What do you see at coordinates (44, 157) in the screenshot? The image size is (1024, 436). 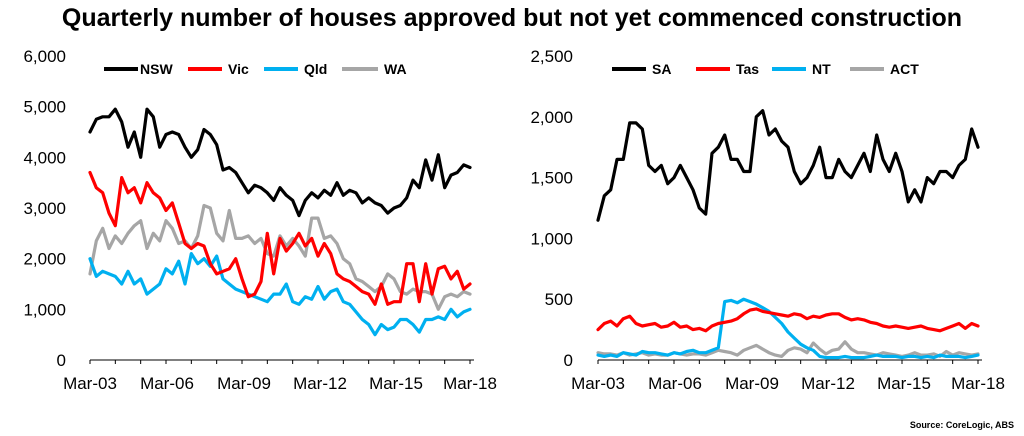 I see `y-tick-label: 4,000` at bounding box center [44, 157].